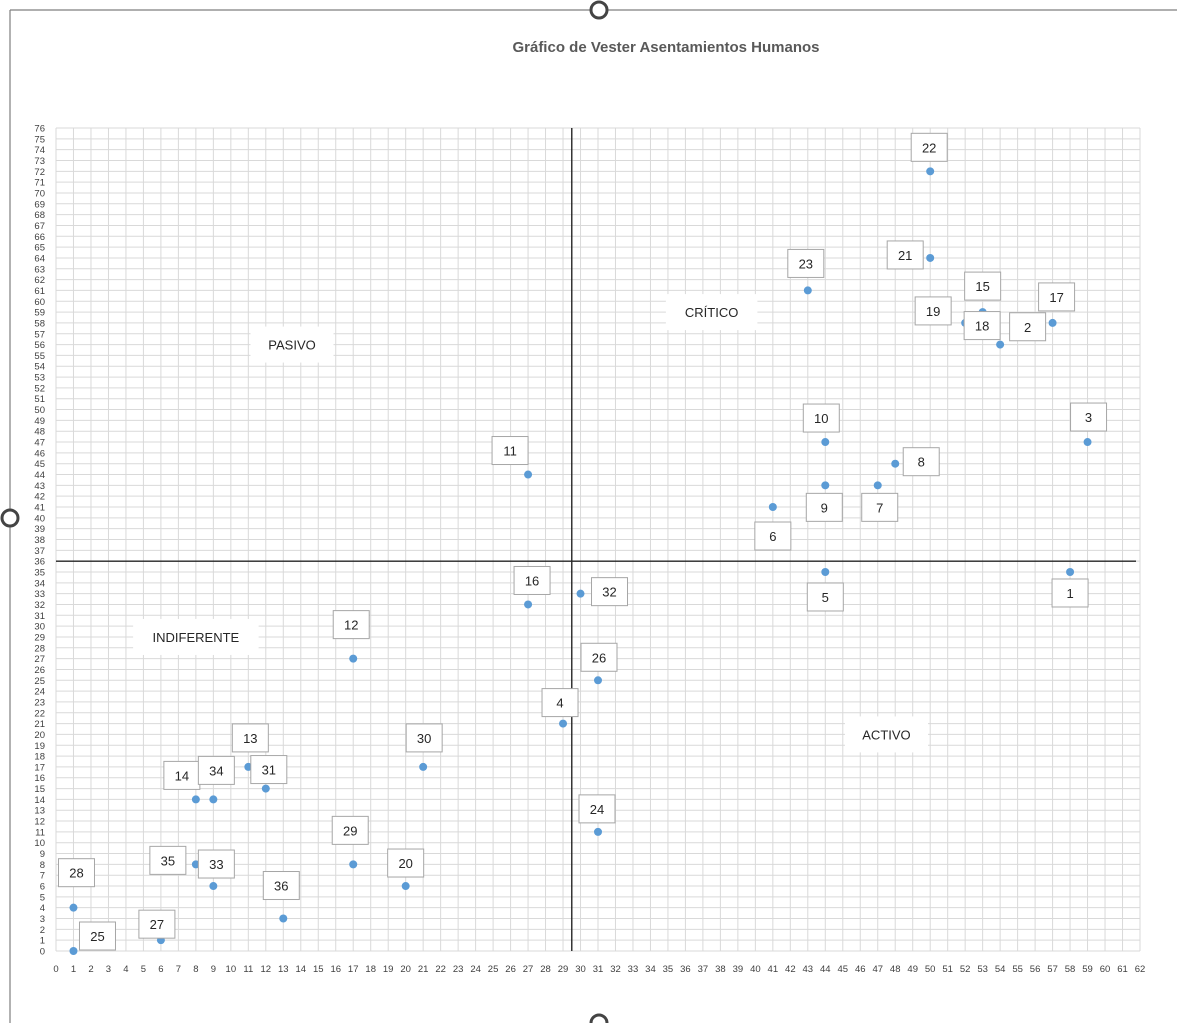  What do you see at coordinates (291, 345) in the screenshot?
I see `region-label: PASIVO` at bounding box center [291, 345].